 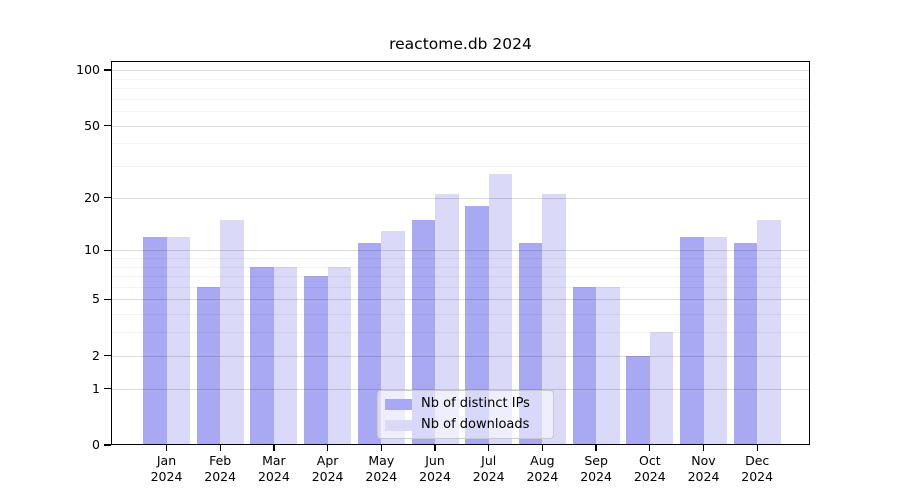 What do you see at coordinates (166, 468) in the screenshot?
I see `x-tick-label: Jan 2024` at bounding box center [166, 468].